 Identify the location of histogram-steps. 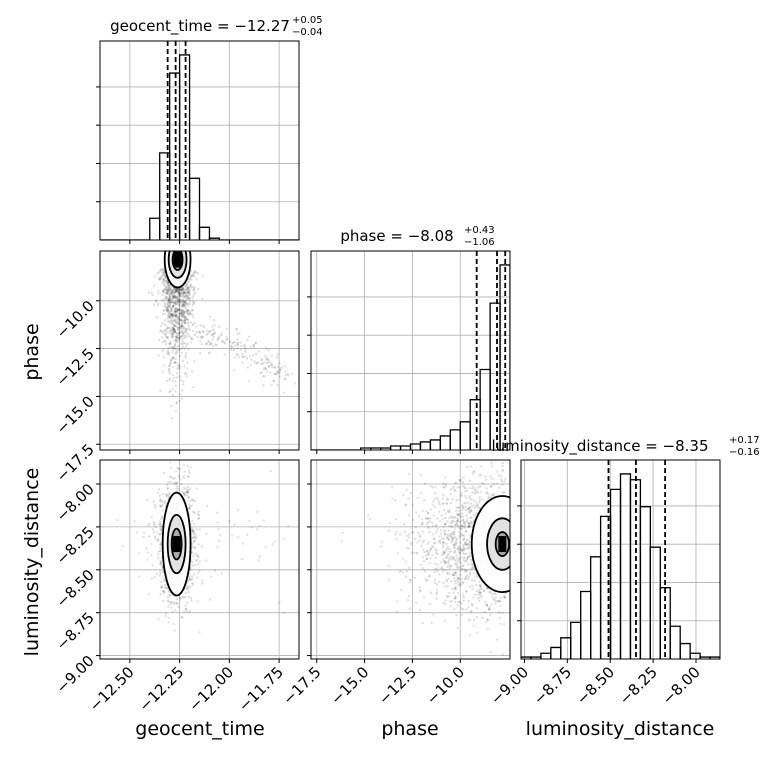
(199, 140).